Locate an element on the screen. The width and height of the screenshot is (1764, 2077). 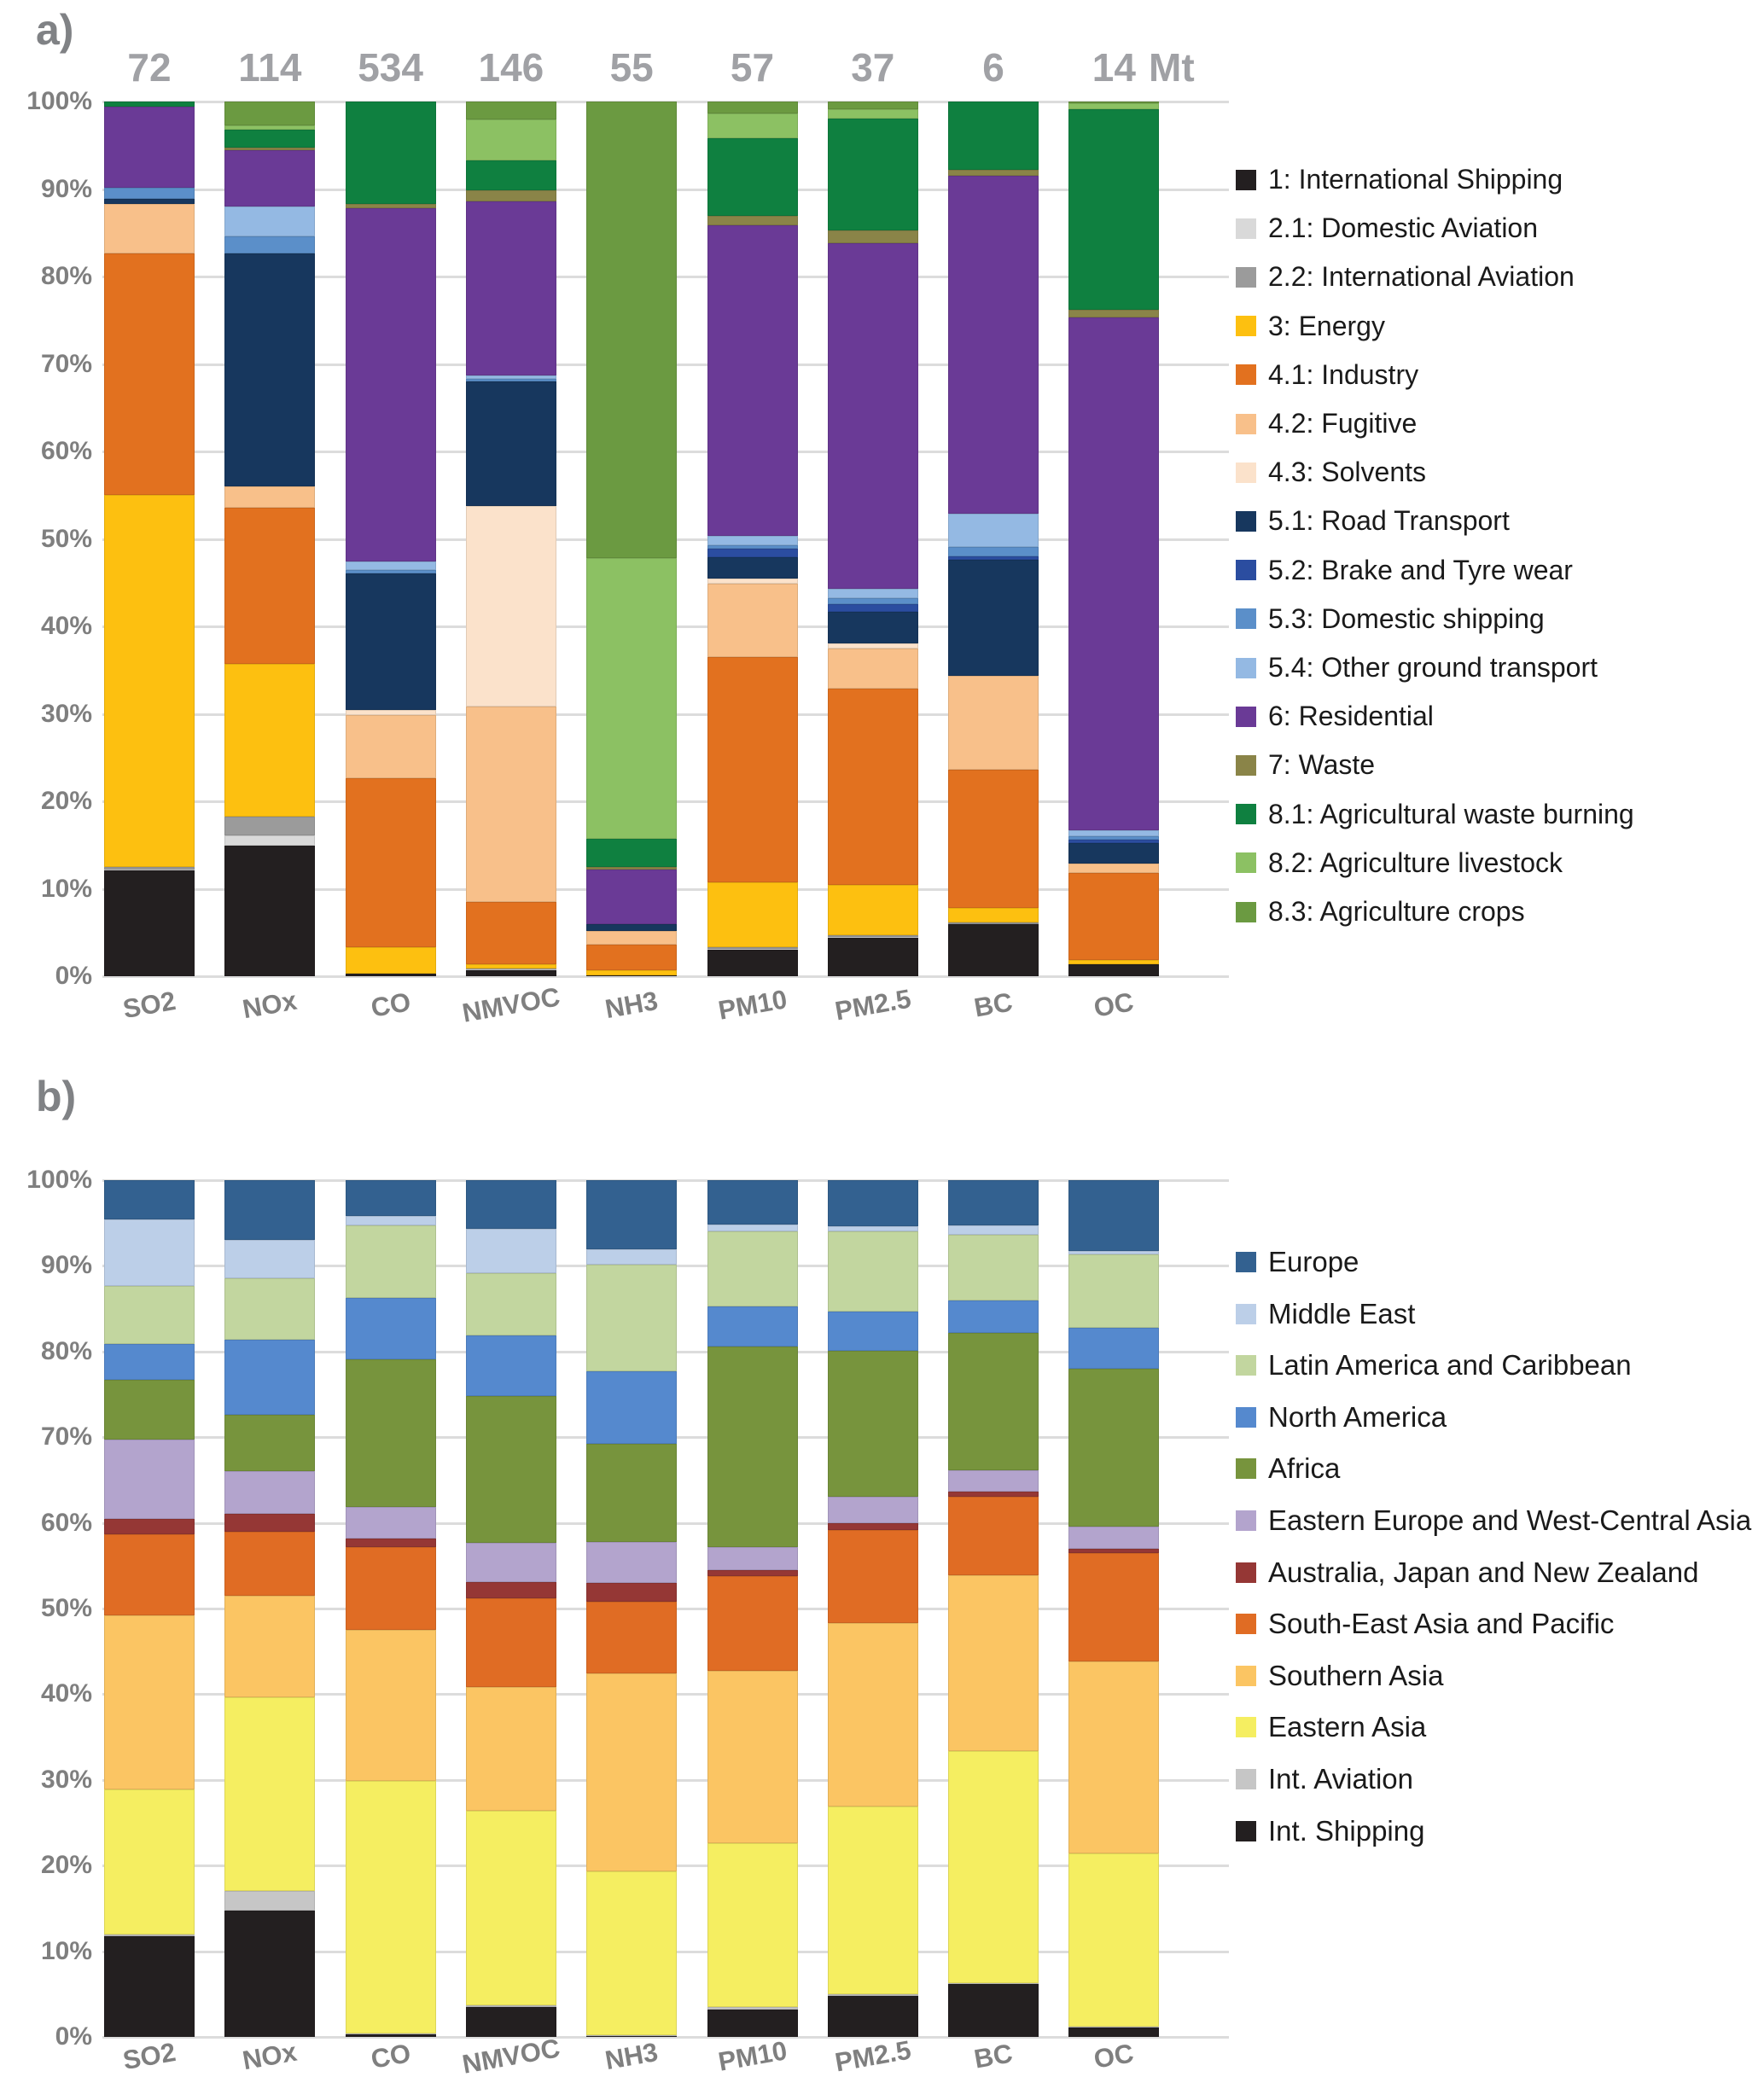
segment-nox-middle-east is located at coordinates (270, 1259).